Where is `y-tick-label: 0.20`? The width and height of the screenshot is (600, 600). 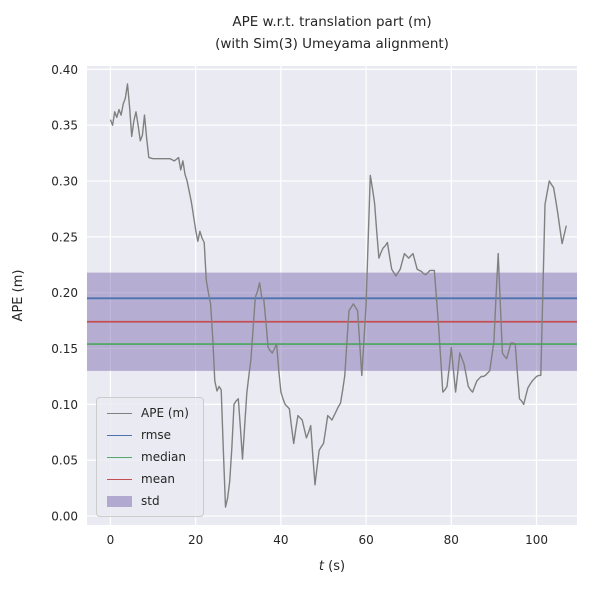 y-tick-label: 0.20 is located at coordinates (64, 293).